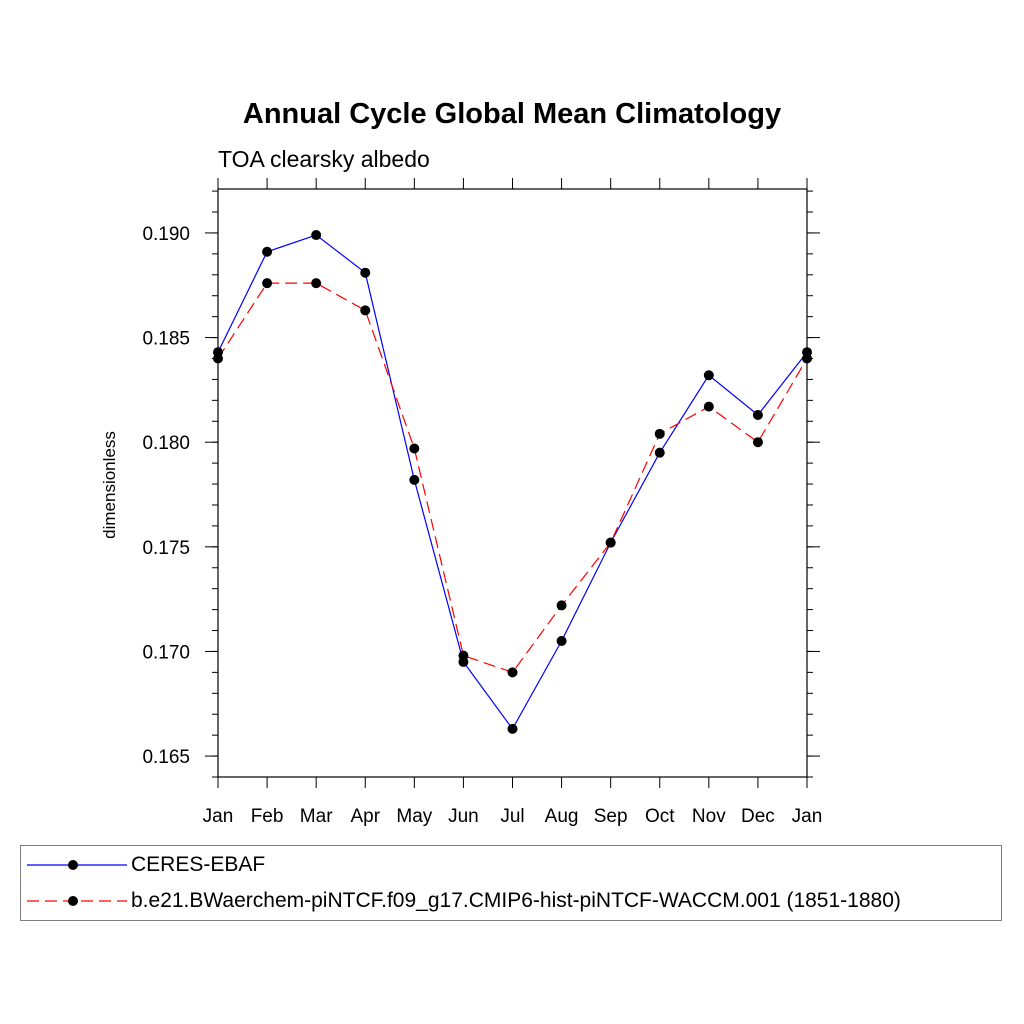 This screenshot has height=1024, width=1024. What do you see at coordinates (166, 652) in the screenshot?
I see `y-tick-label: 0.170` at bounding box center [166, 652].